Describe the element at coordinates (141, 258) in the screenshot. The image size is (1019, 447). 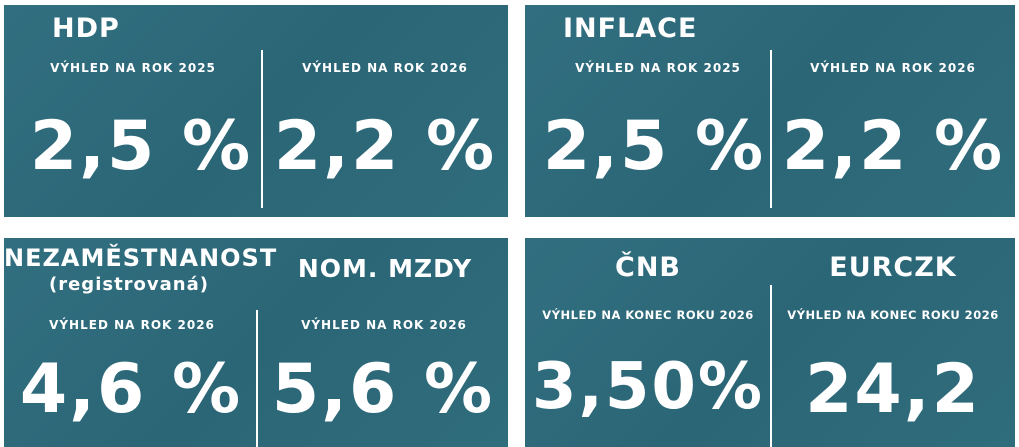
I see `column-title: NEZAMĚSTNANOST` at that location.